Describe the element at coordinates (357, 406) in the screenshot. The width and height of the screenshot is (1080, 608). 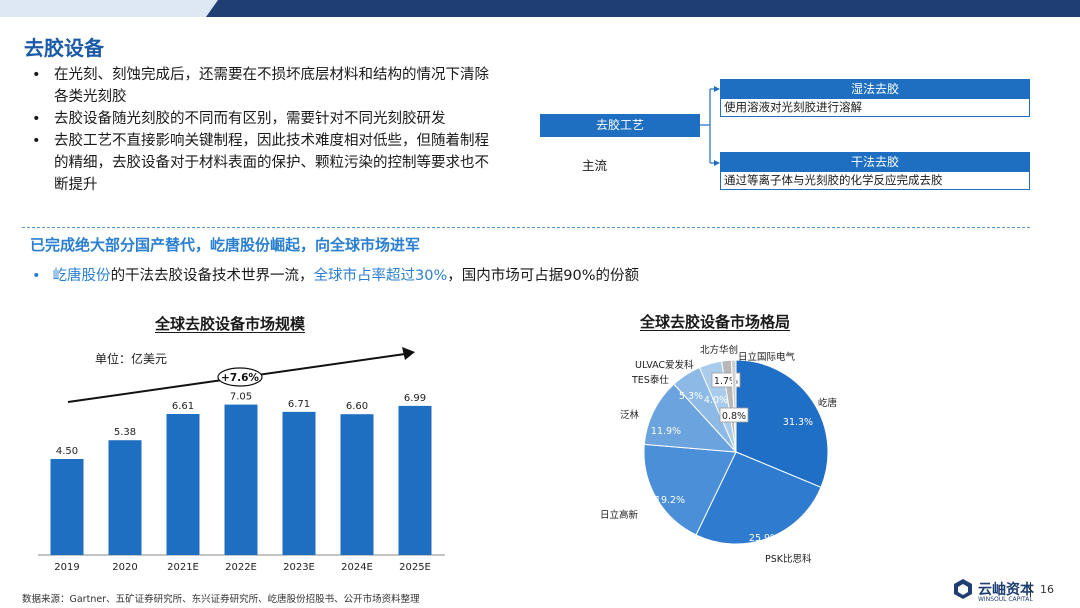
I see `bar-value-label: 6.60` at that location.